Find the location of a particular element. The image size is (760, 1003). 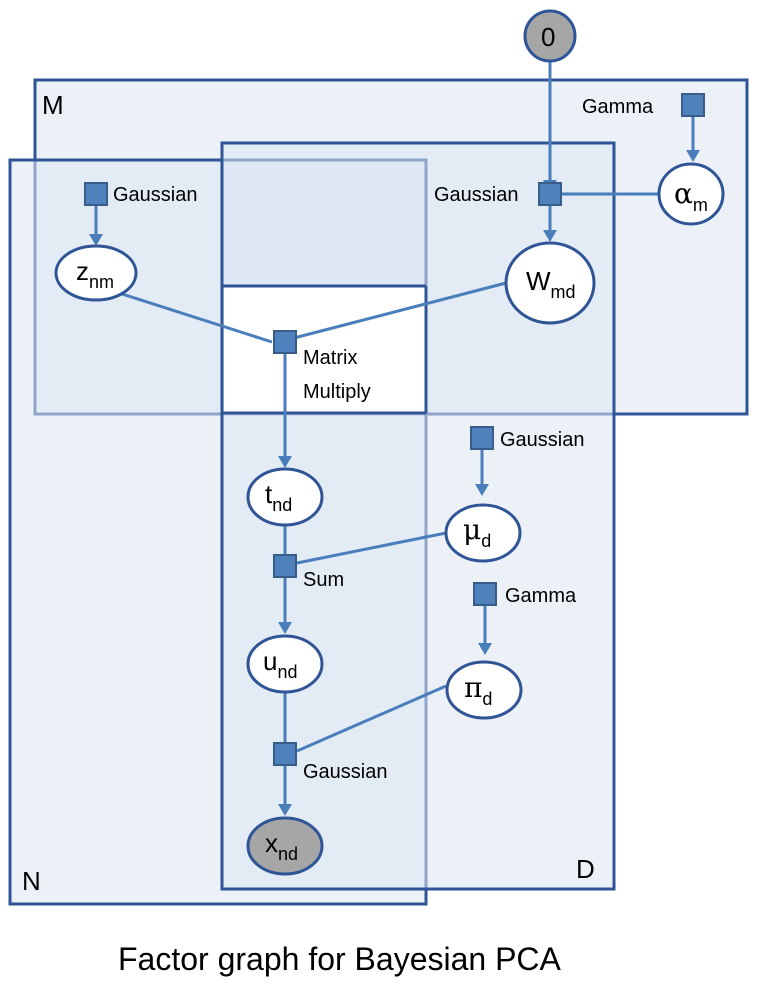

gamma-pi-factor is located at coordinates (485, 594).